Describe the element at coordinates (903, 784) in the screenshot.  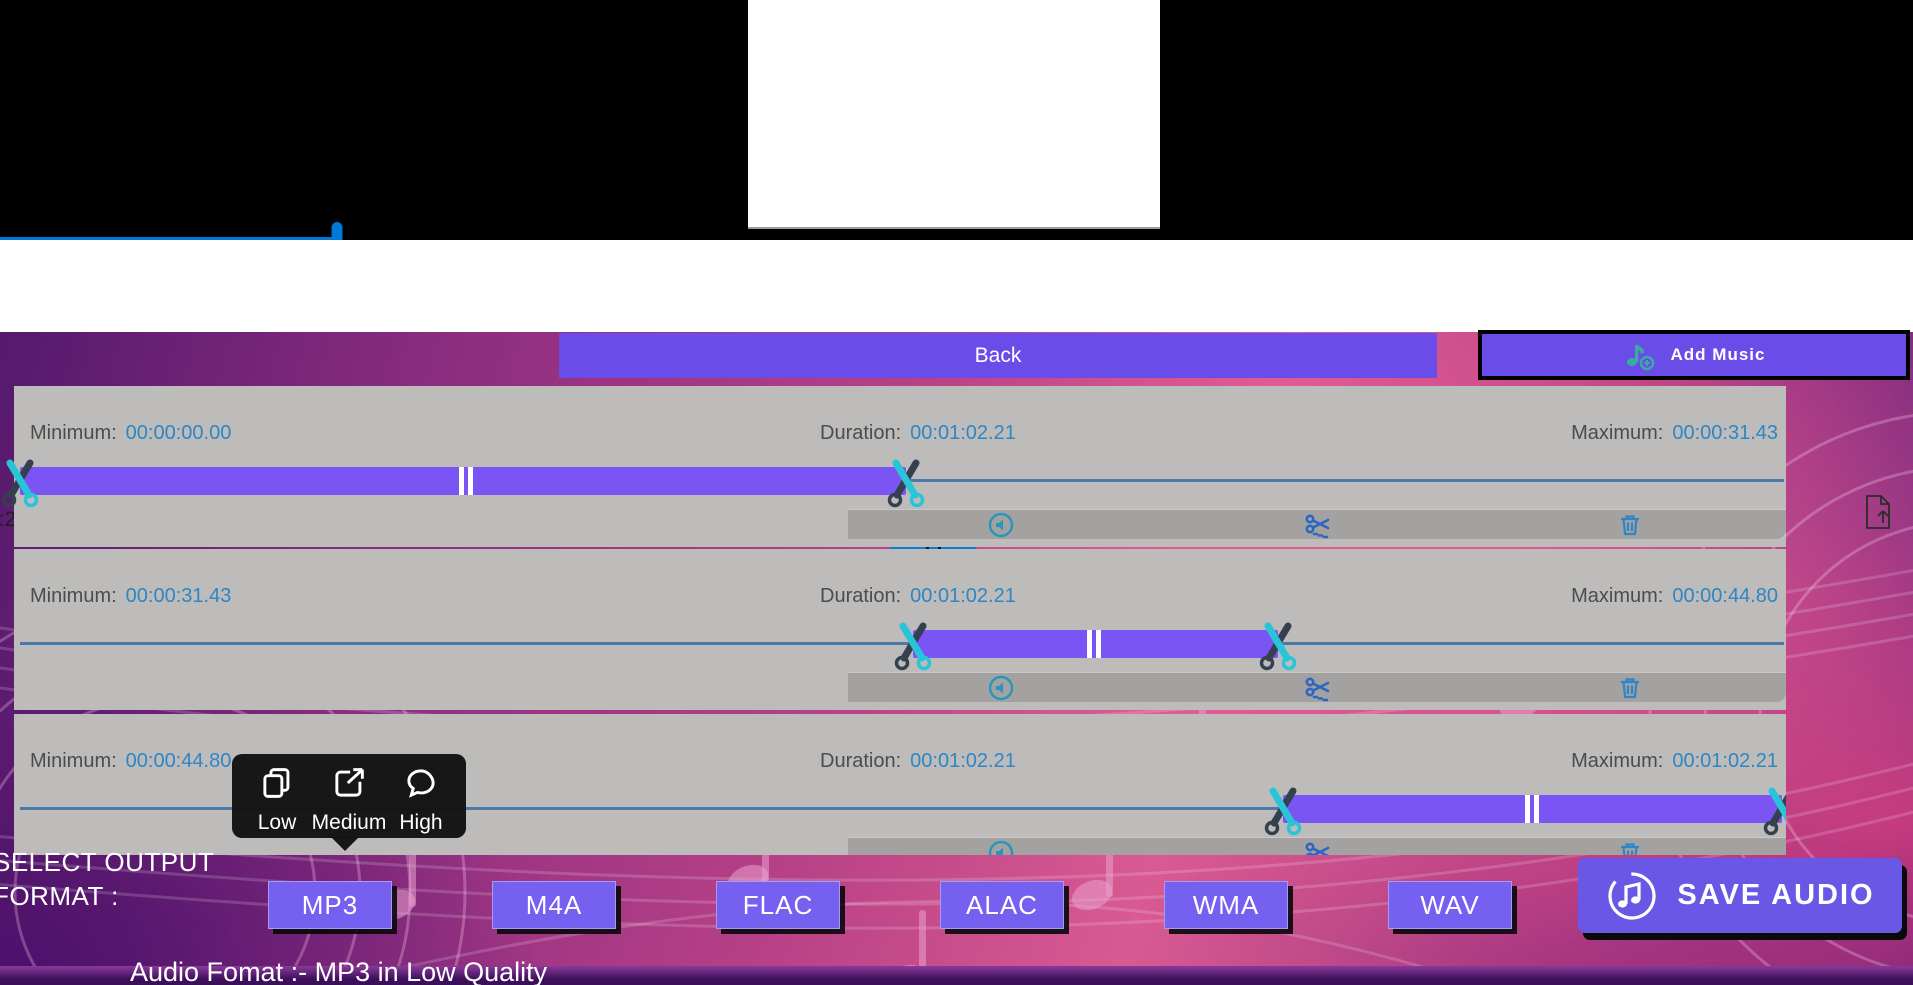
I see `trim-slider` at that location.